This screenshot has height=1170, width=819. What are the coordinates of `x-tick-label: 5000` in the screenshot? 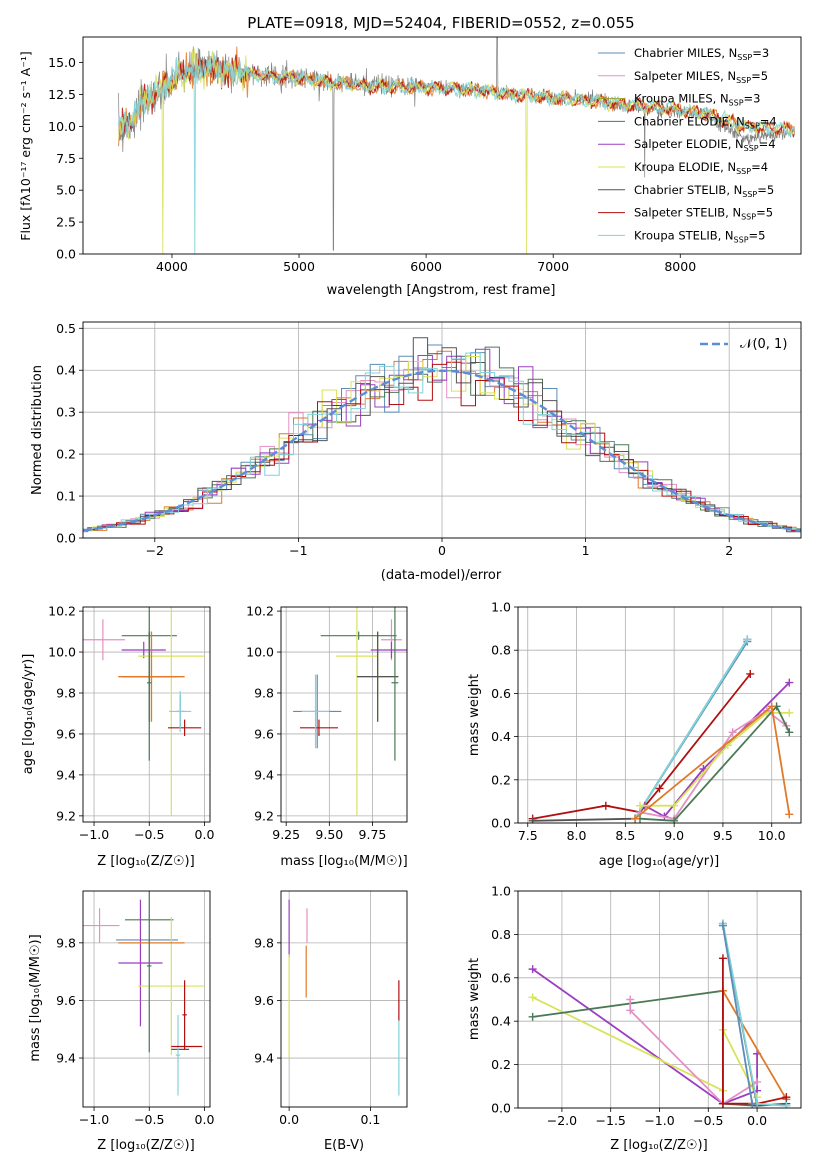 It's located at (299, 266).